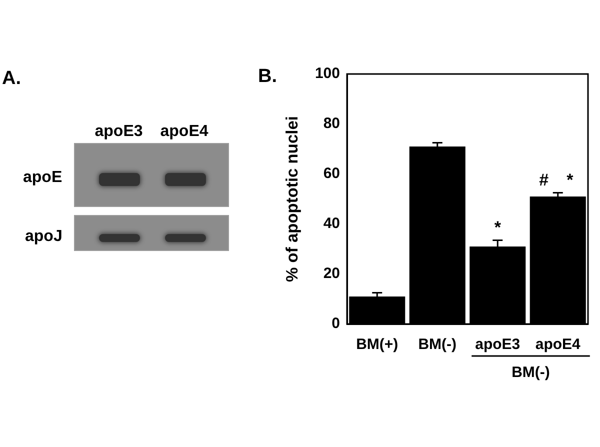 The image size is (600, 447). Describe the element at coordinates (327, 73) in the screenshot. I see `y-tick-label: 100` at that location.